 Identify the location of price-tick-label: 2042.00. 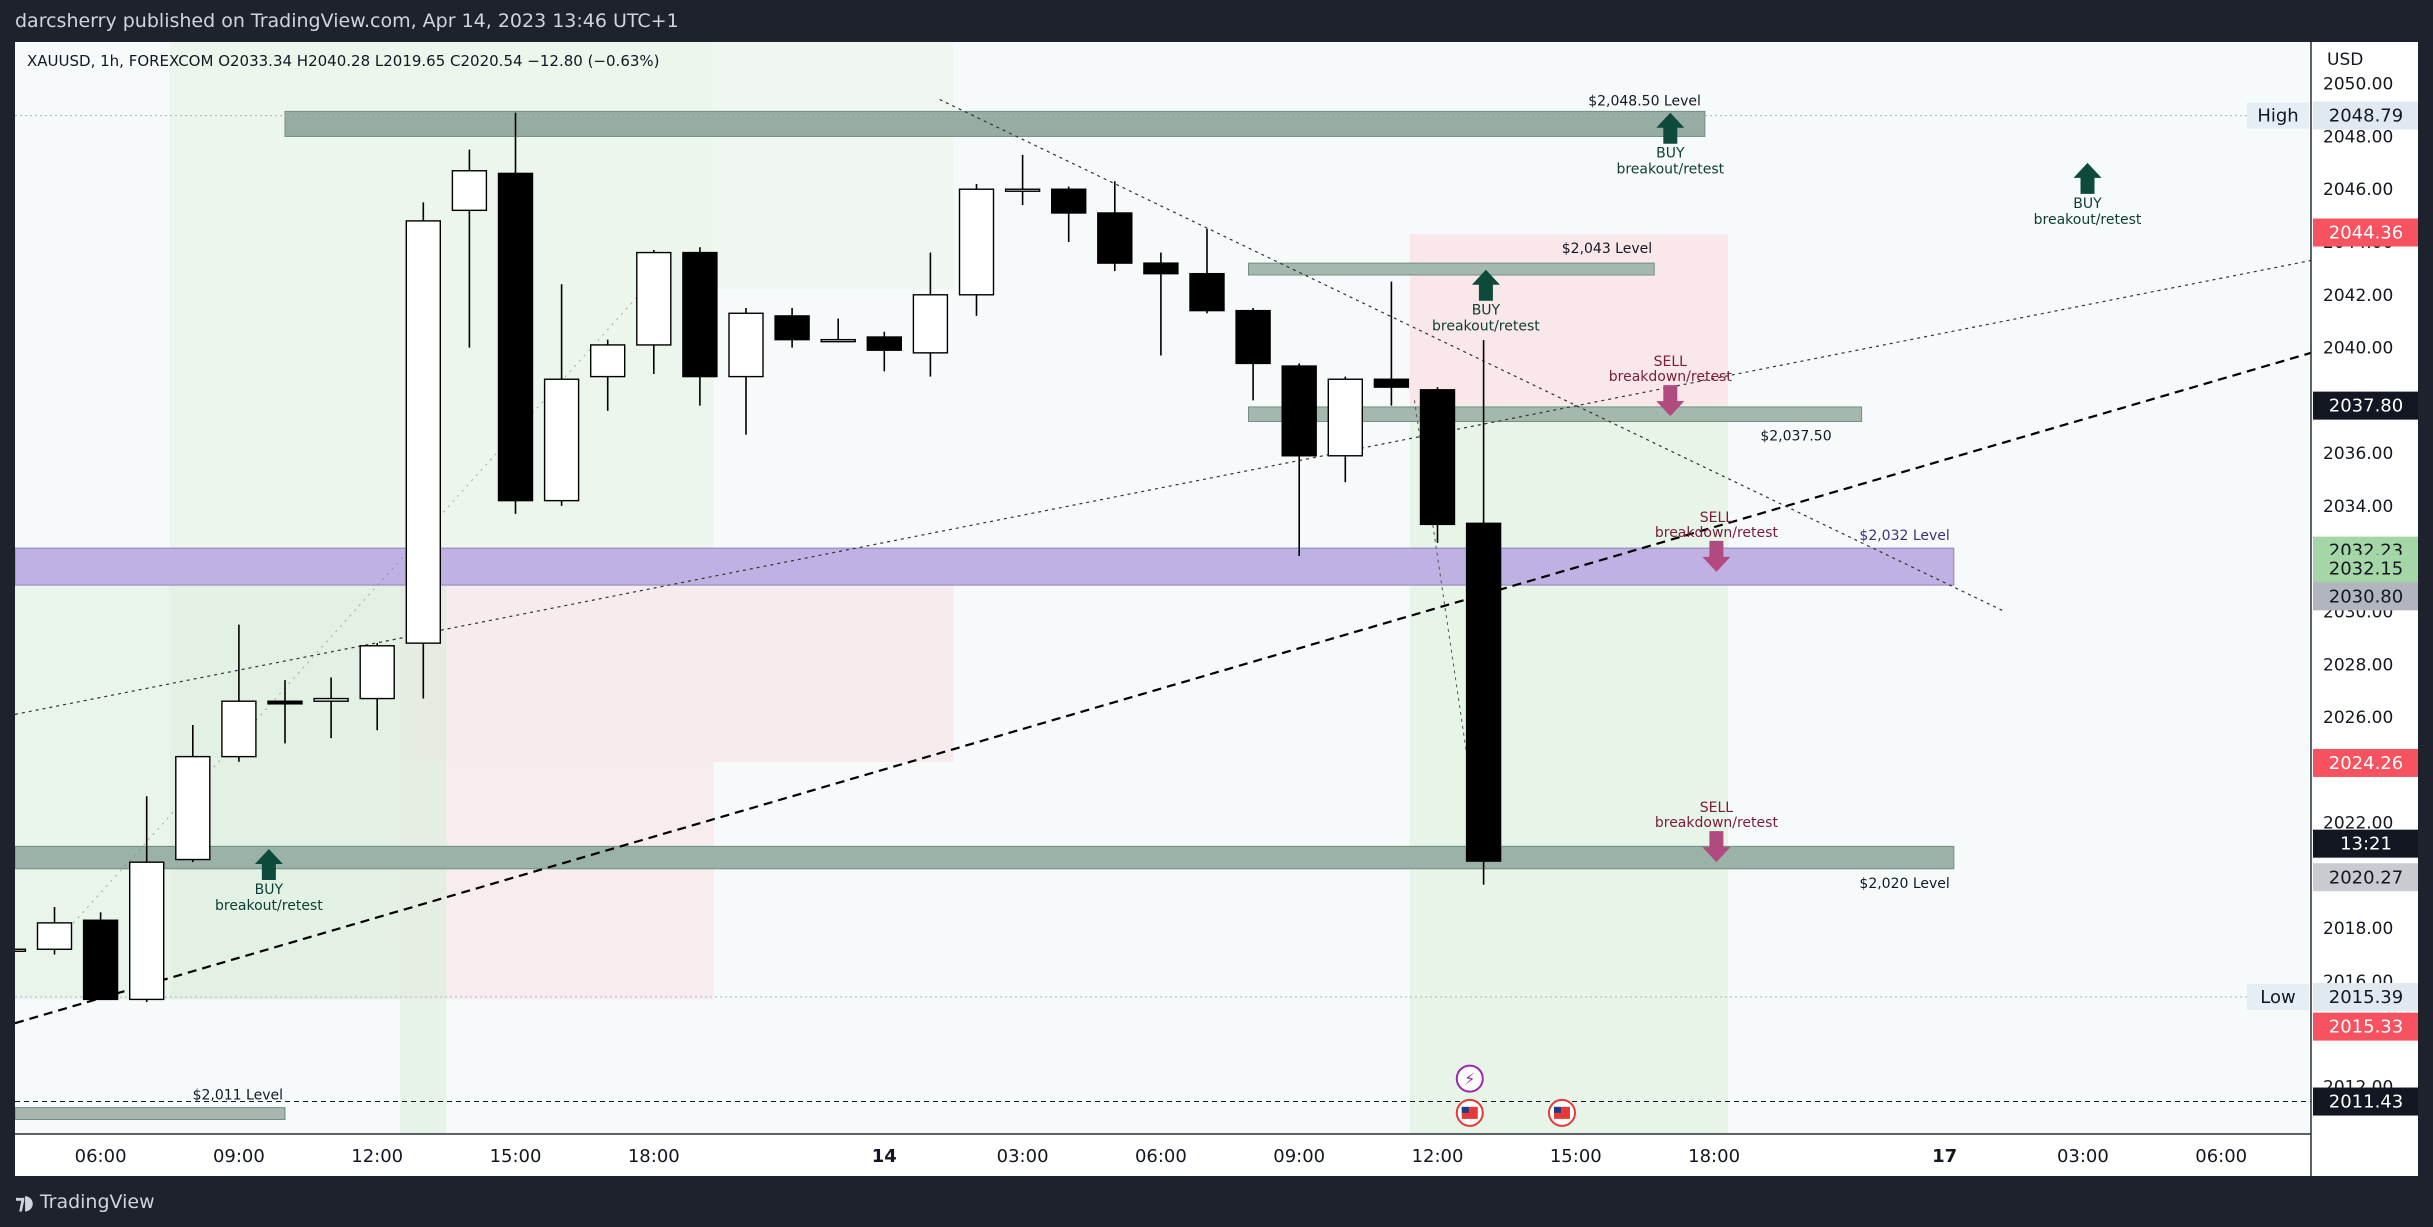
(2358, 296).